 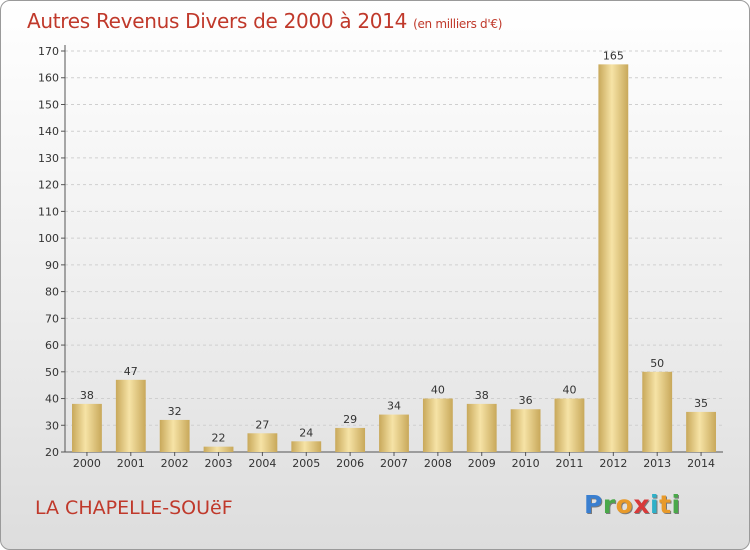 What do you see at coordinates (48, 185) in the screenshot?
I see `y-tick-label: 120` at bounding box center [48, 185].